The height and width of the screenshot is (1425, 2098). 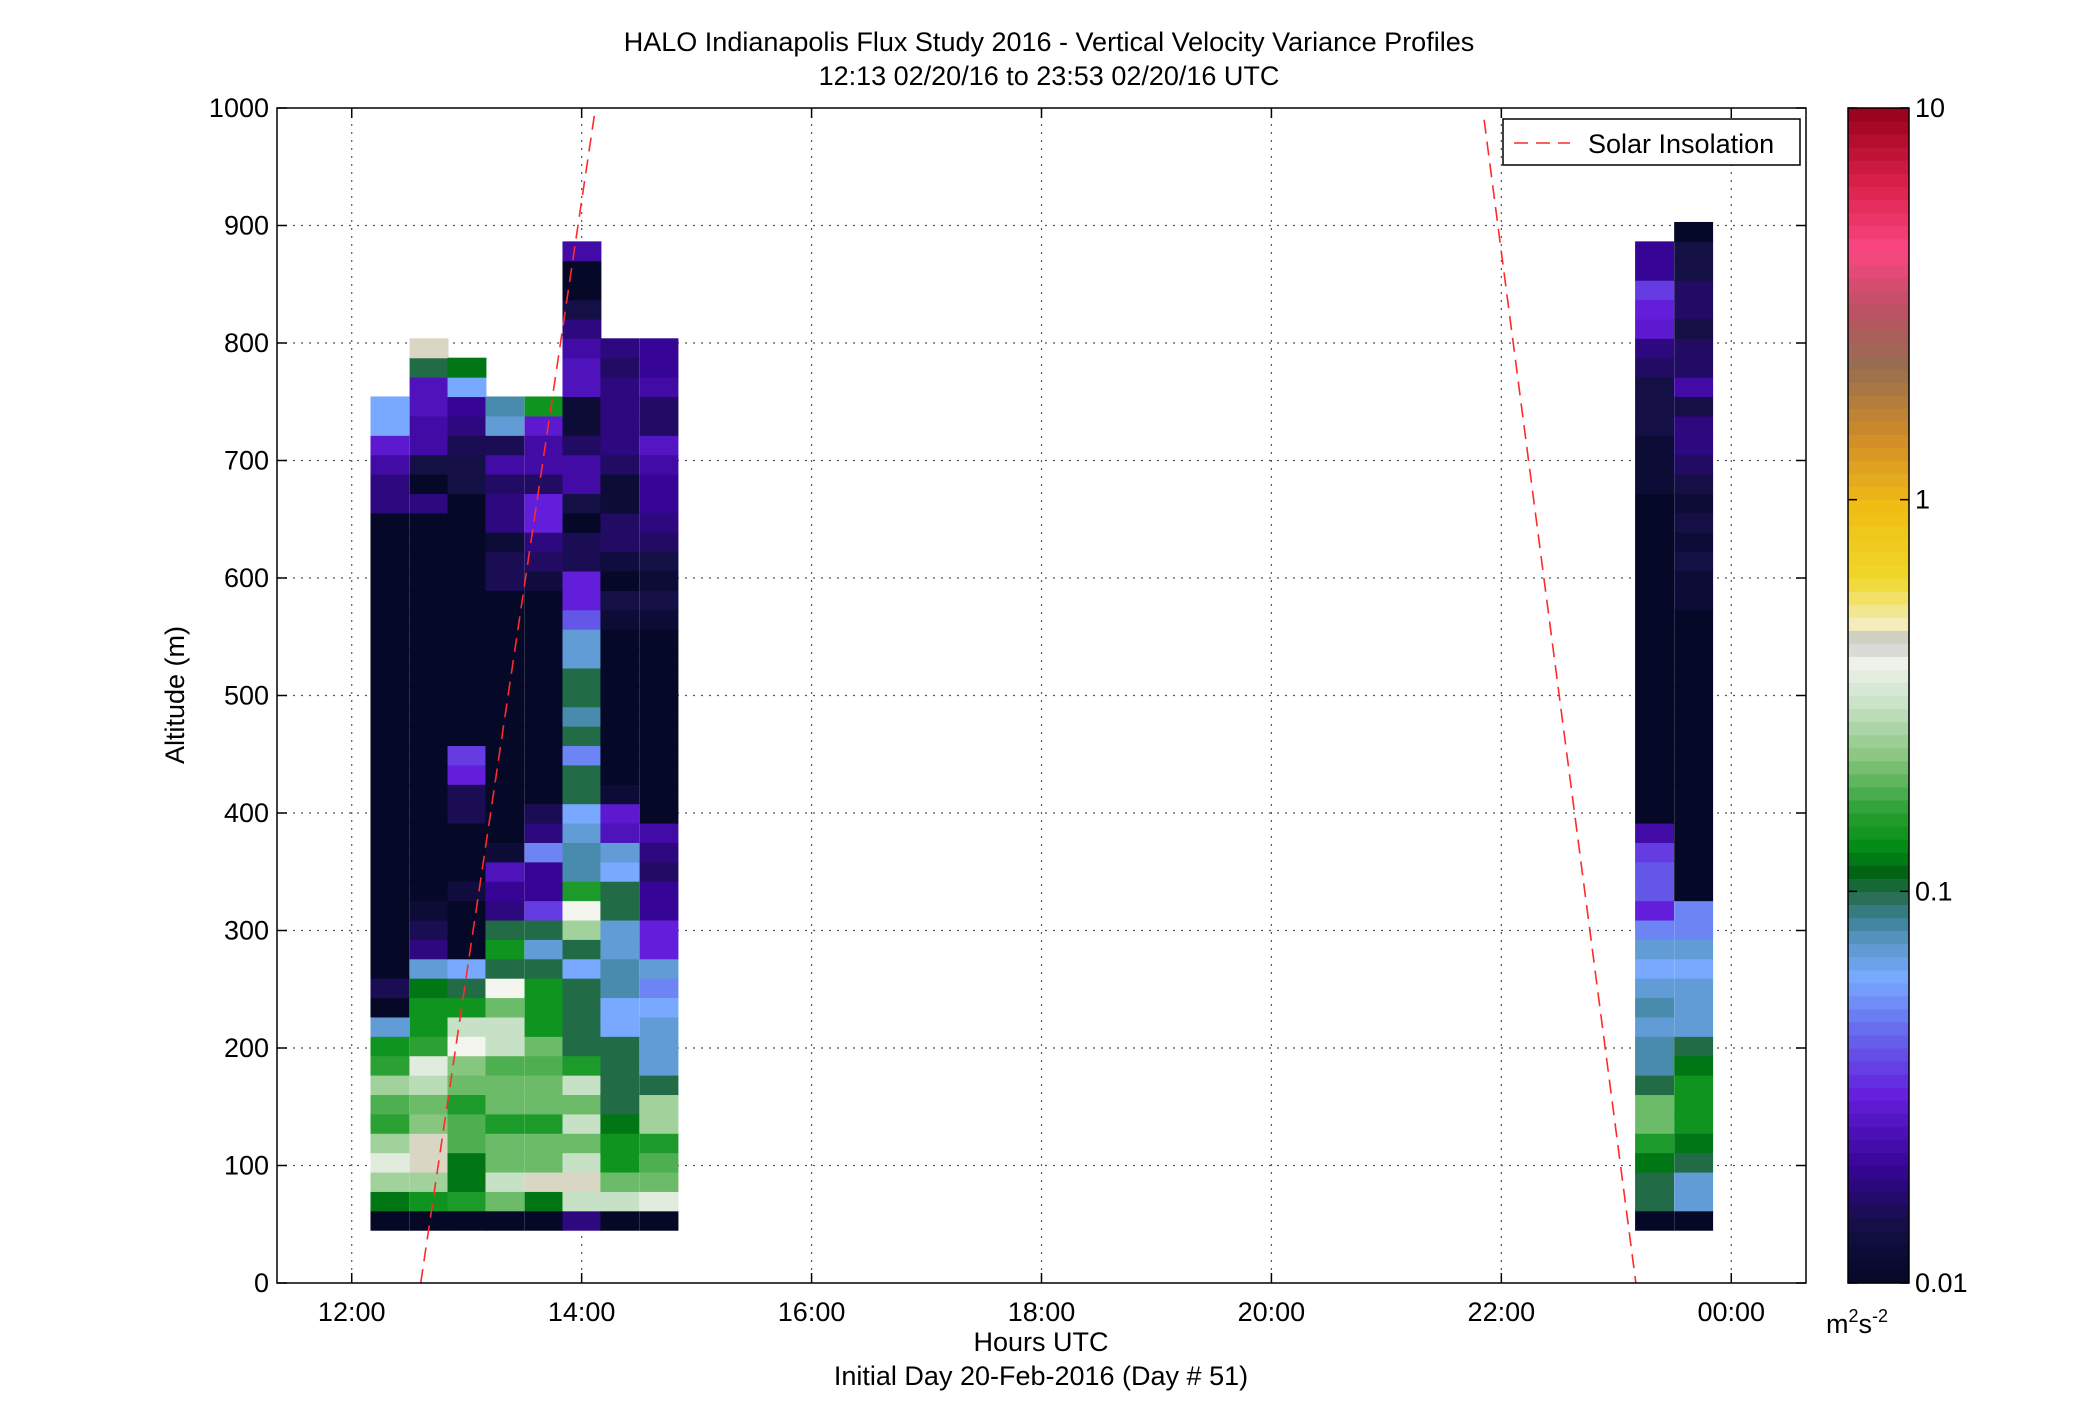 I want to click on y-axis-label: Altitude (m), so click(x=175, y=695).